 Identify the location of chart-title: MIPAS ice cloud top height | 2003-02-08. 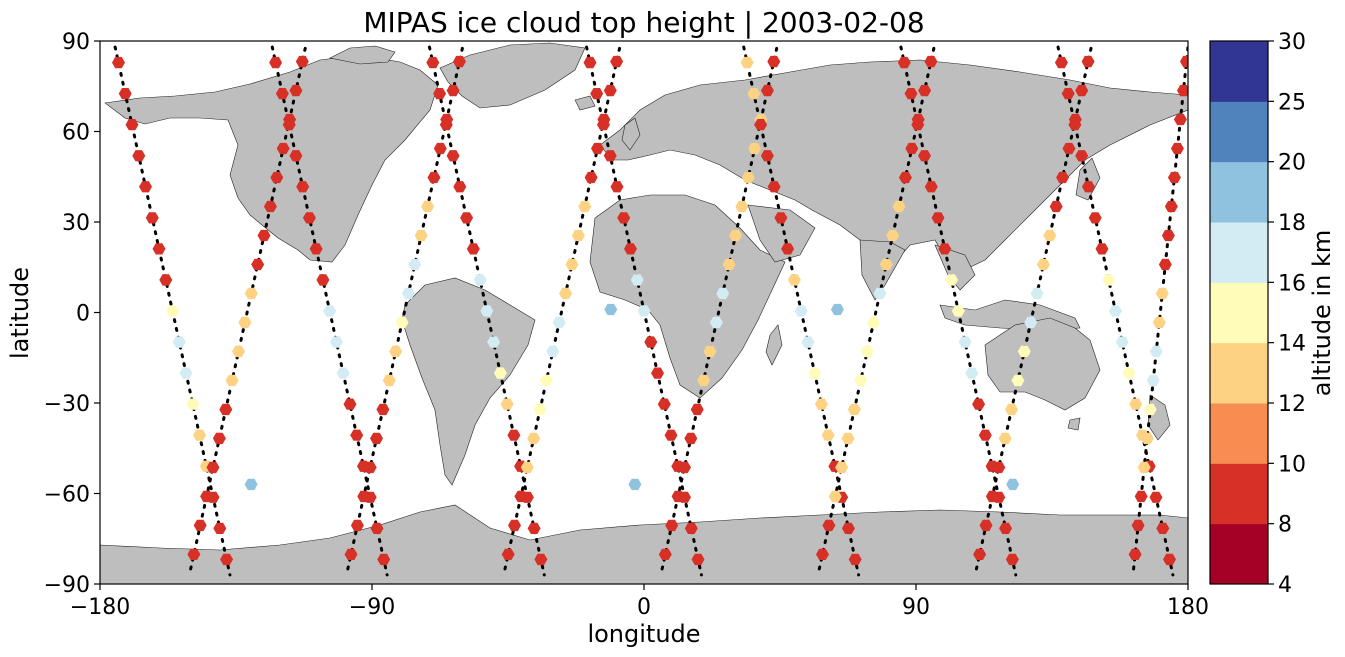
(643, 22).